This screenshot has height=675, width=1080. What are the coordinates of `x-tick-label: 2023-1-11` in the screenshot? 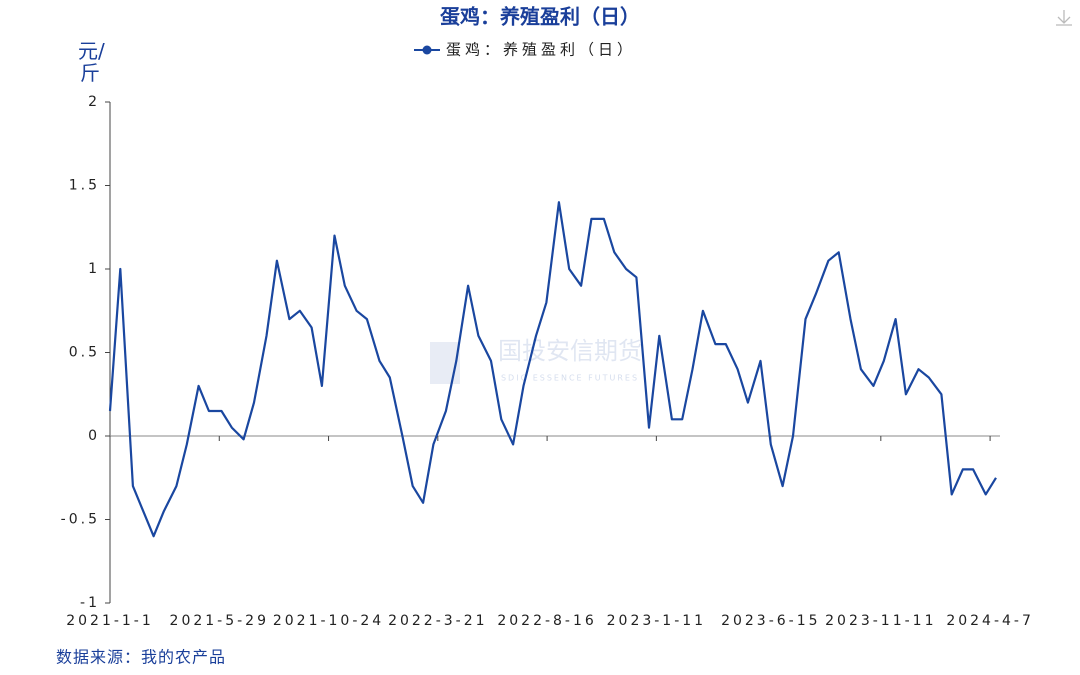 It's located at (656, 621).